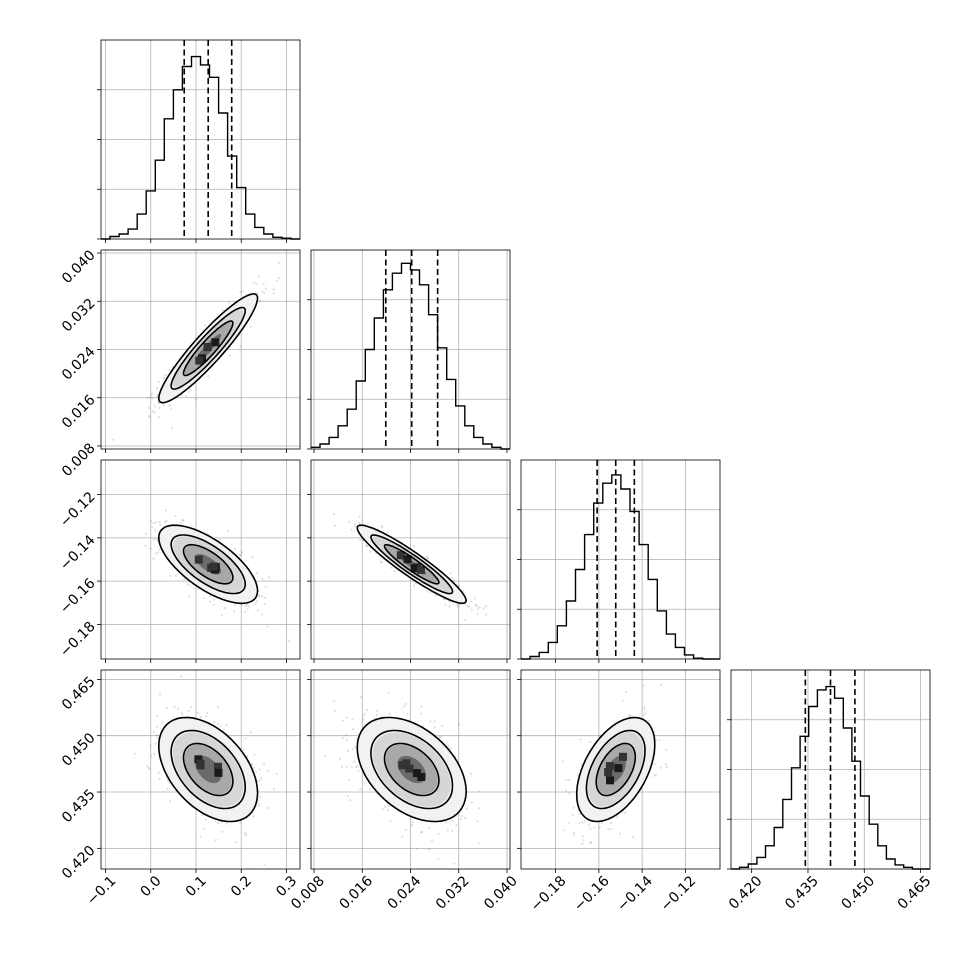 This screenshot has width=970, height=970. What do you see at coordinates (549, 894) in the screenshot?
I see `x-tick-label: −0.18` at bounding box center [549, 894].